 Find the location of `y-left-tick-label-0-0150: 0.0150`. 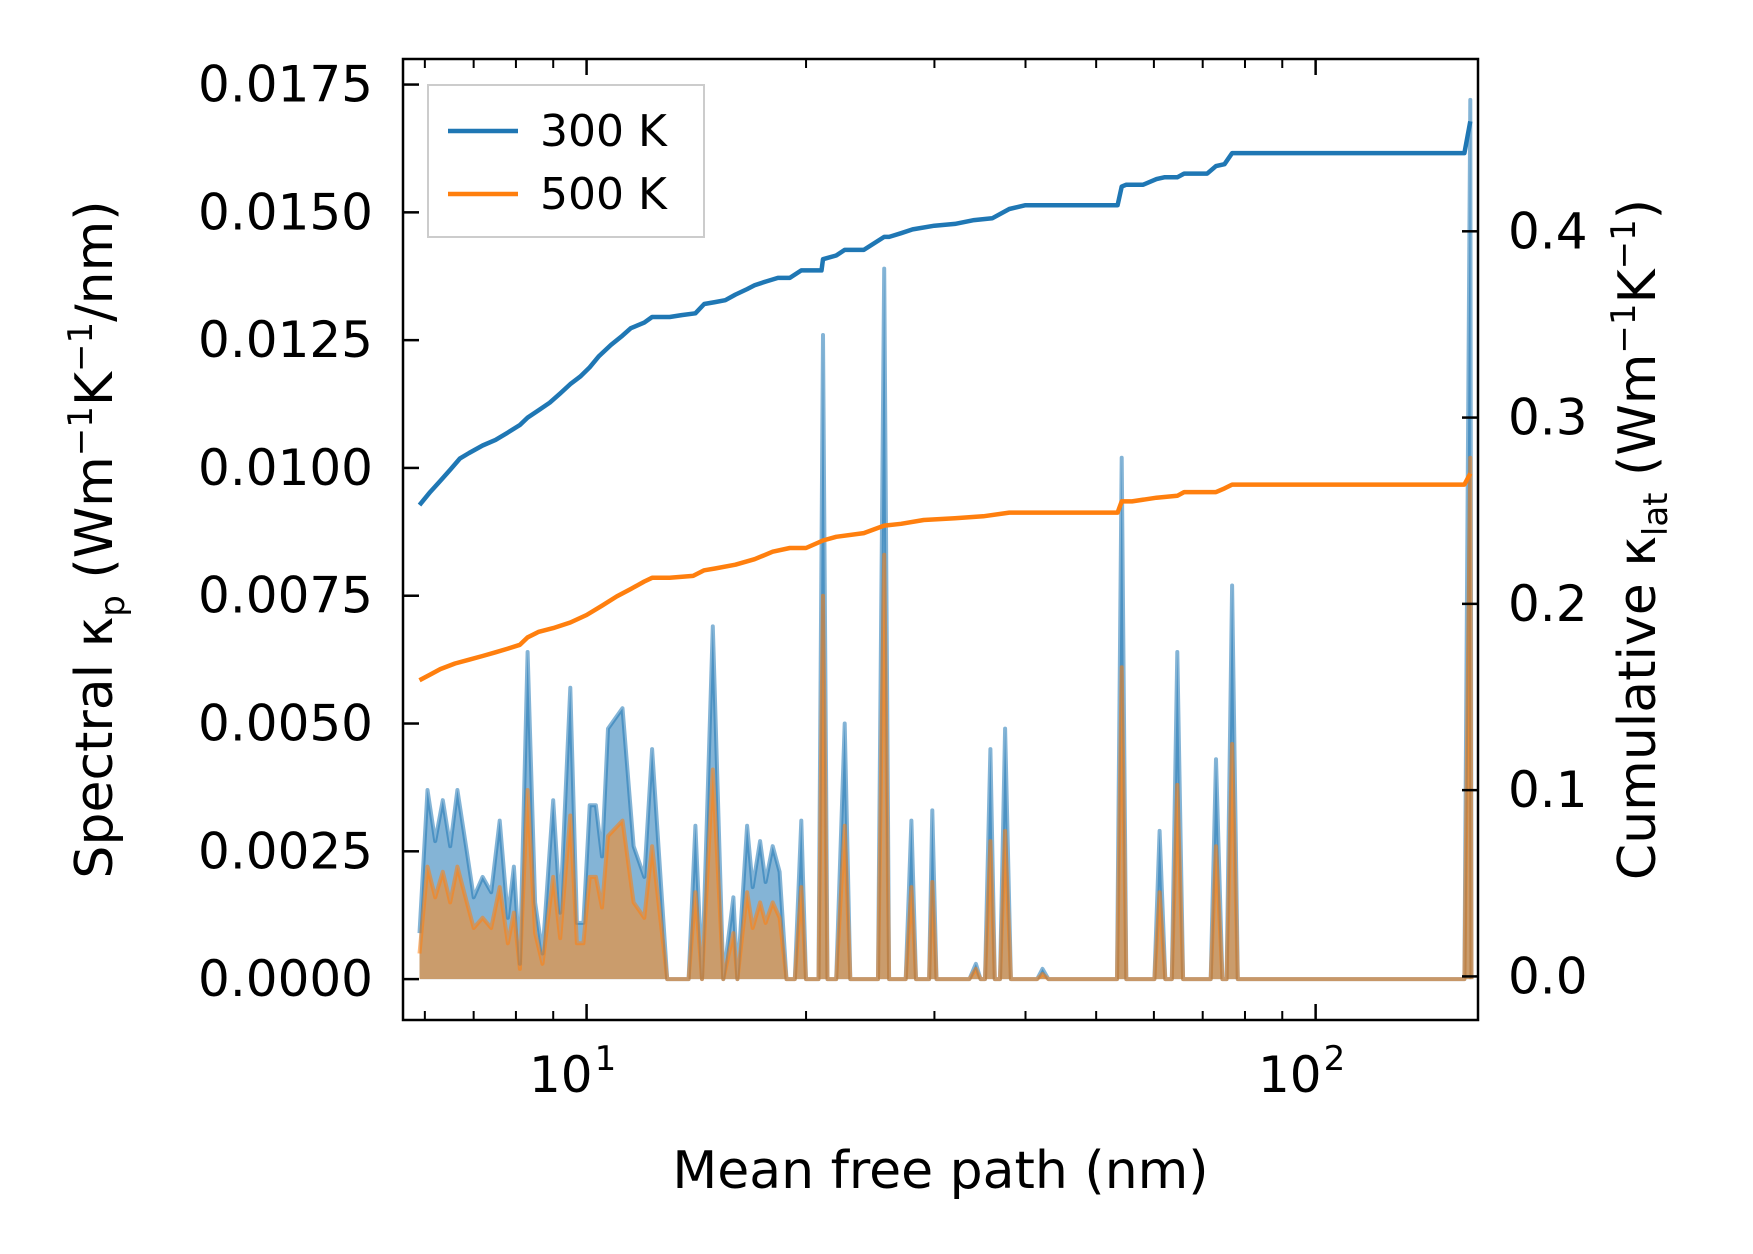

y-left-tick-label-0-0150: 0.0150 is located at coordinates (285, 212).